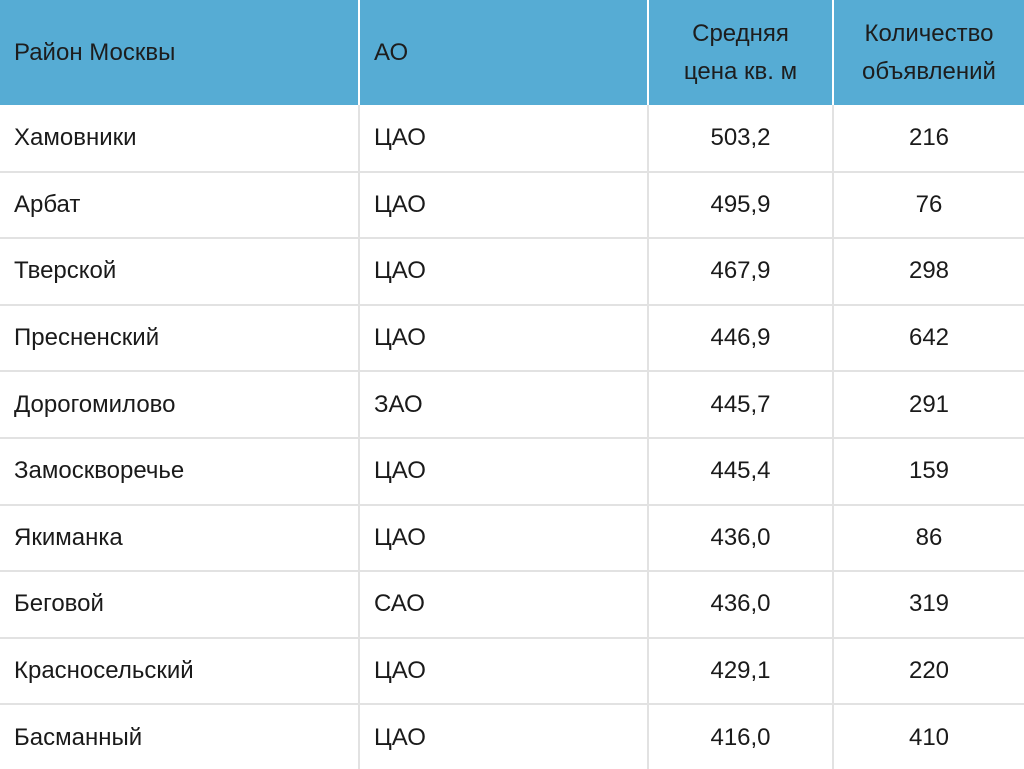  I want to click on cell-district: Замоскворечье, so click(180, 471).